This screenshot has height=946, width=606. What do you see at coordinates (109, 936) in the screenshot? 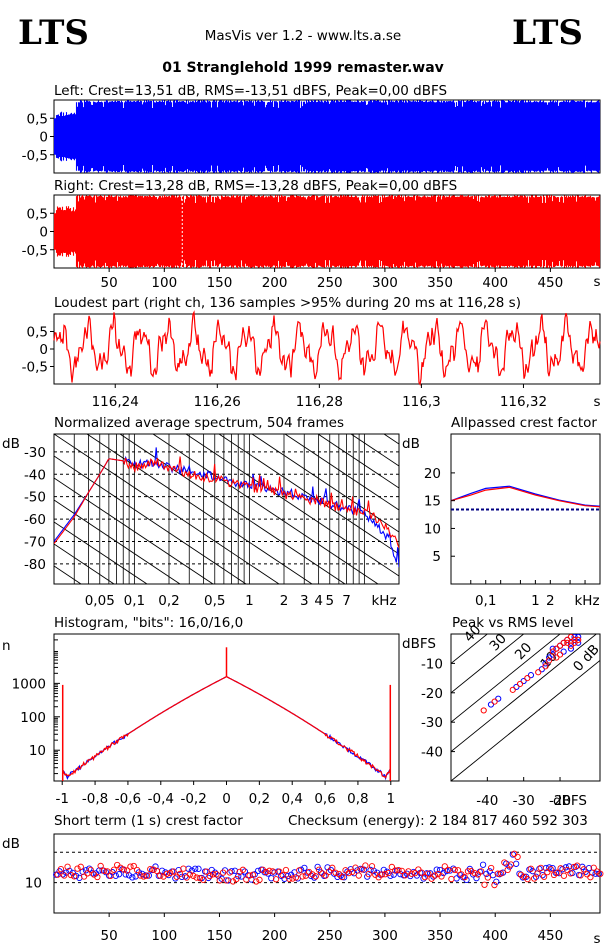
I see `short-term-xtick-label: 50` at bounding box center [109, 936].